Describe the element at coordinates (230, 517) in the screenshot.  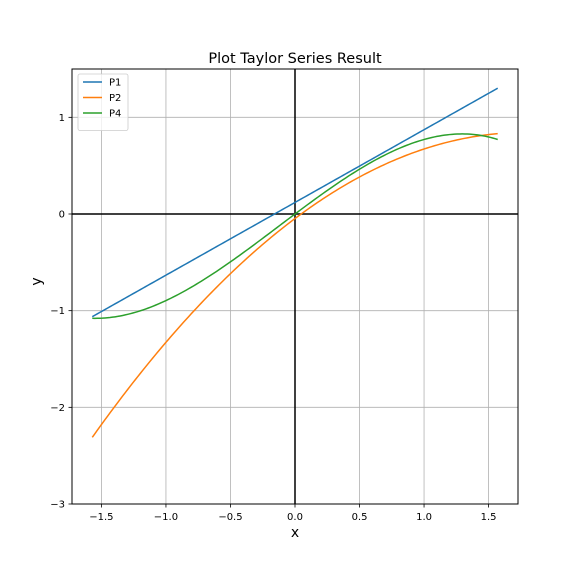
I see `x-tick-label: −0.5` at that location.